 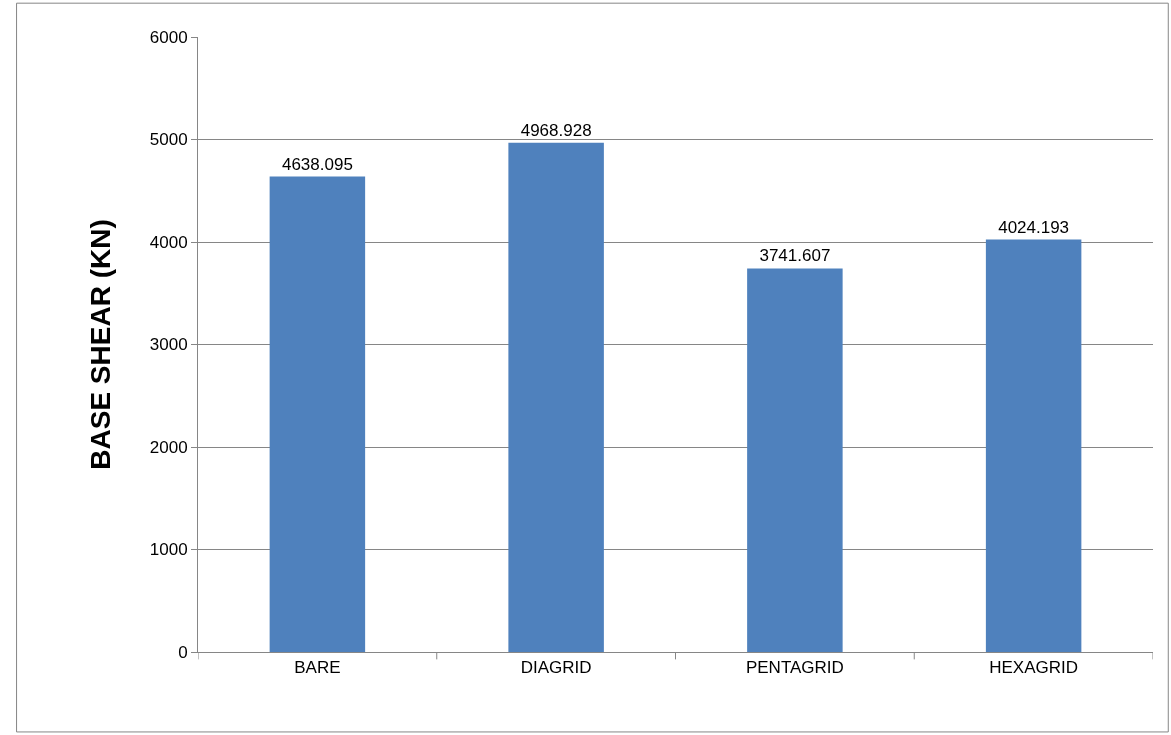 I want to click on y-tick-label: 0, so click(x=183, y=652).